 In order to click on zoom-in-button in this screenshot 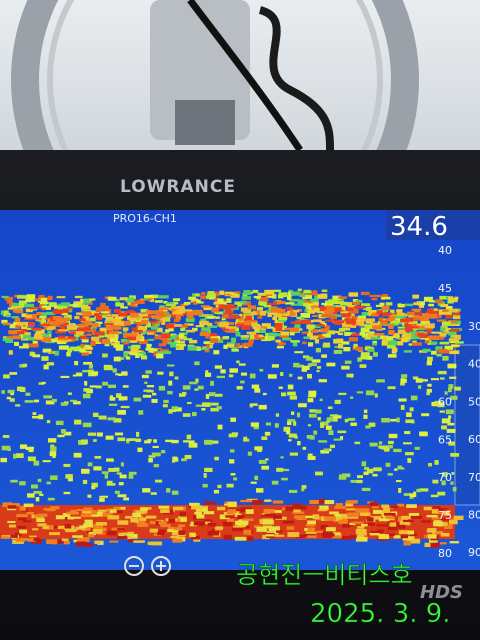, I will do `click(161, 566)`.